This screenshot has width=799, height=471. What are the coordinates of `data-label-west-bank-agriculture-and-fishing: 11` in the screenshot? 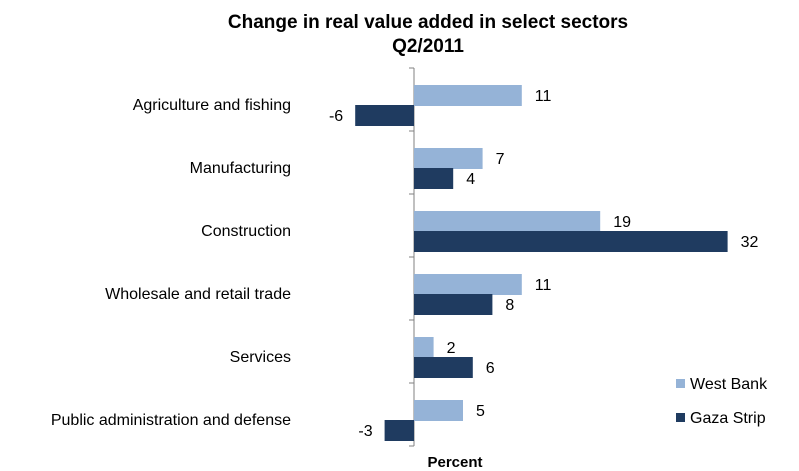 It's located at (543, 96).